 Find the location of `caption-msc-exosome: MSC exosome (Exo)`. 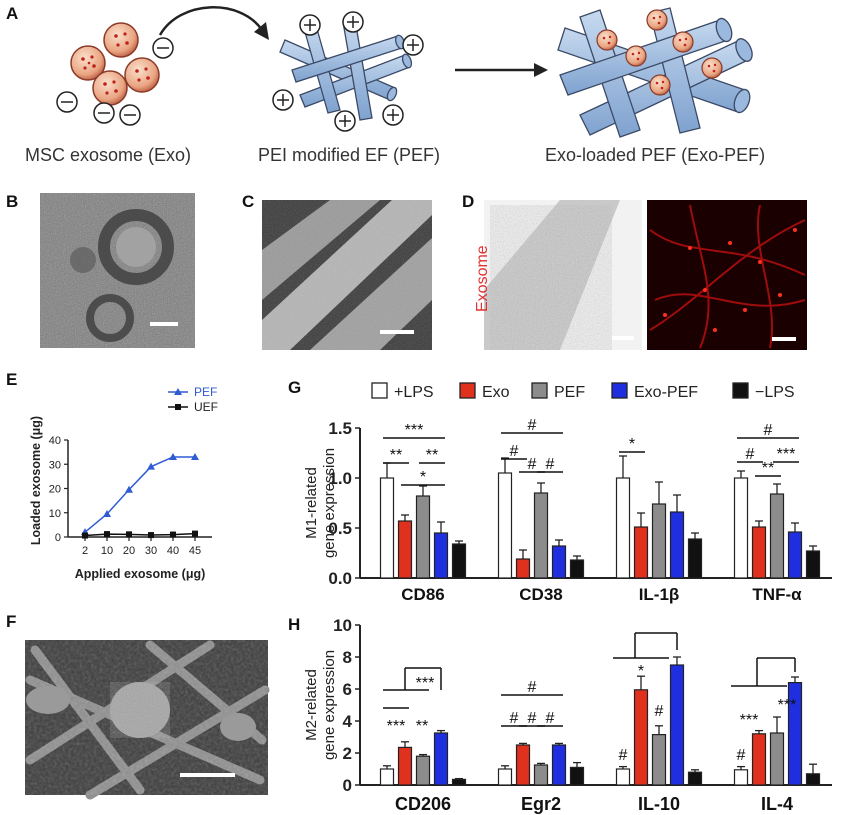

caption-msc-exosome: MSC exosome (Exo) is located at coordinates (108, 155).